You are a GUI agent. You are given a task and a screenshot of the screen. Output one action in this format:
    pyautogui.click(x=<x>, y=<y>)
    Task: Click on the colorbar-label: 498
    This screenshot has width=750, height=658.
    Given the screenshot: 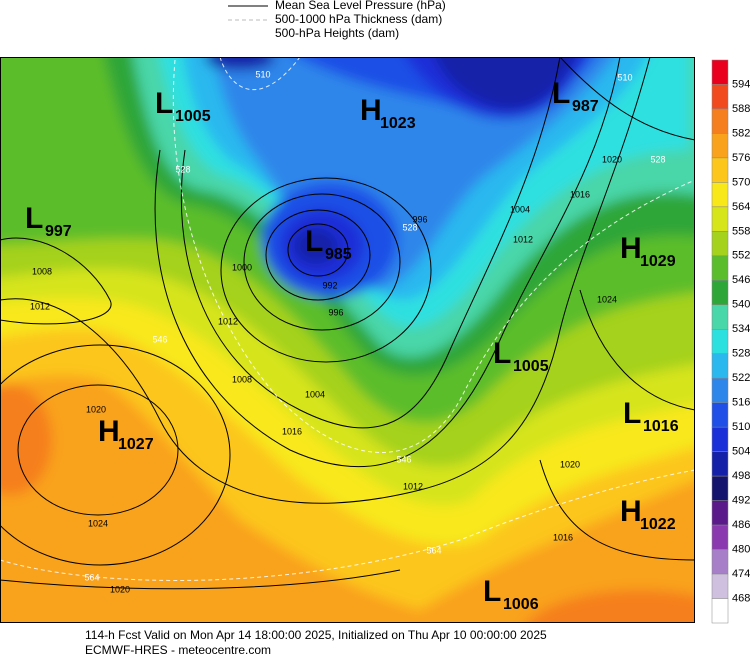 What is the action you would take?
    pyautogui.click(x=741, y=476)
    